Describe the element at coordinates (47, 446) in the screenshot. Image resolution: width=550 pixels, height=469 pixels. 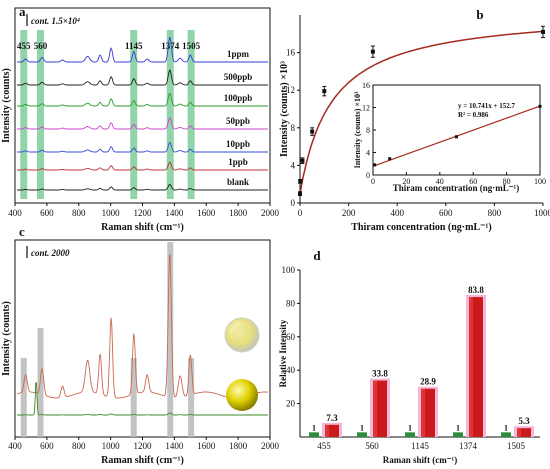
I see `panel-c-x-tick-label: 600` at that location.